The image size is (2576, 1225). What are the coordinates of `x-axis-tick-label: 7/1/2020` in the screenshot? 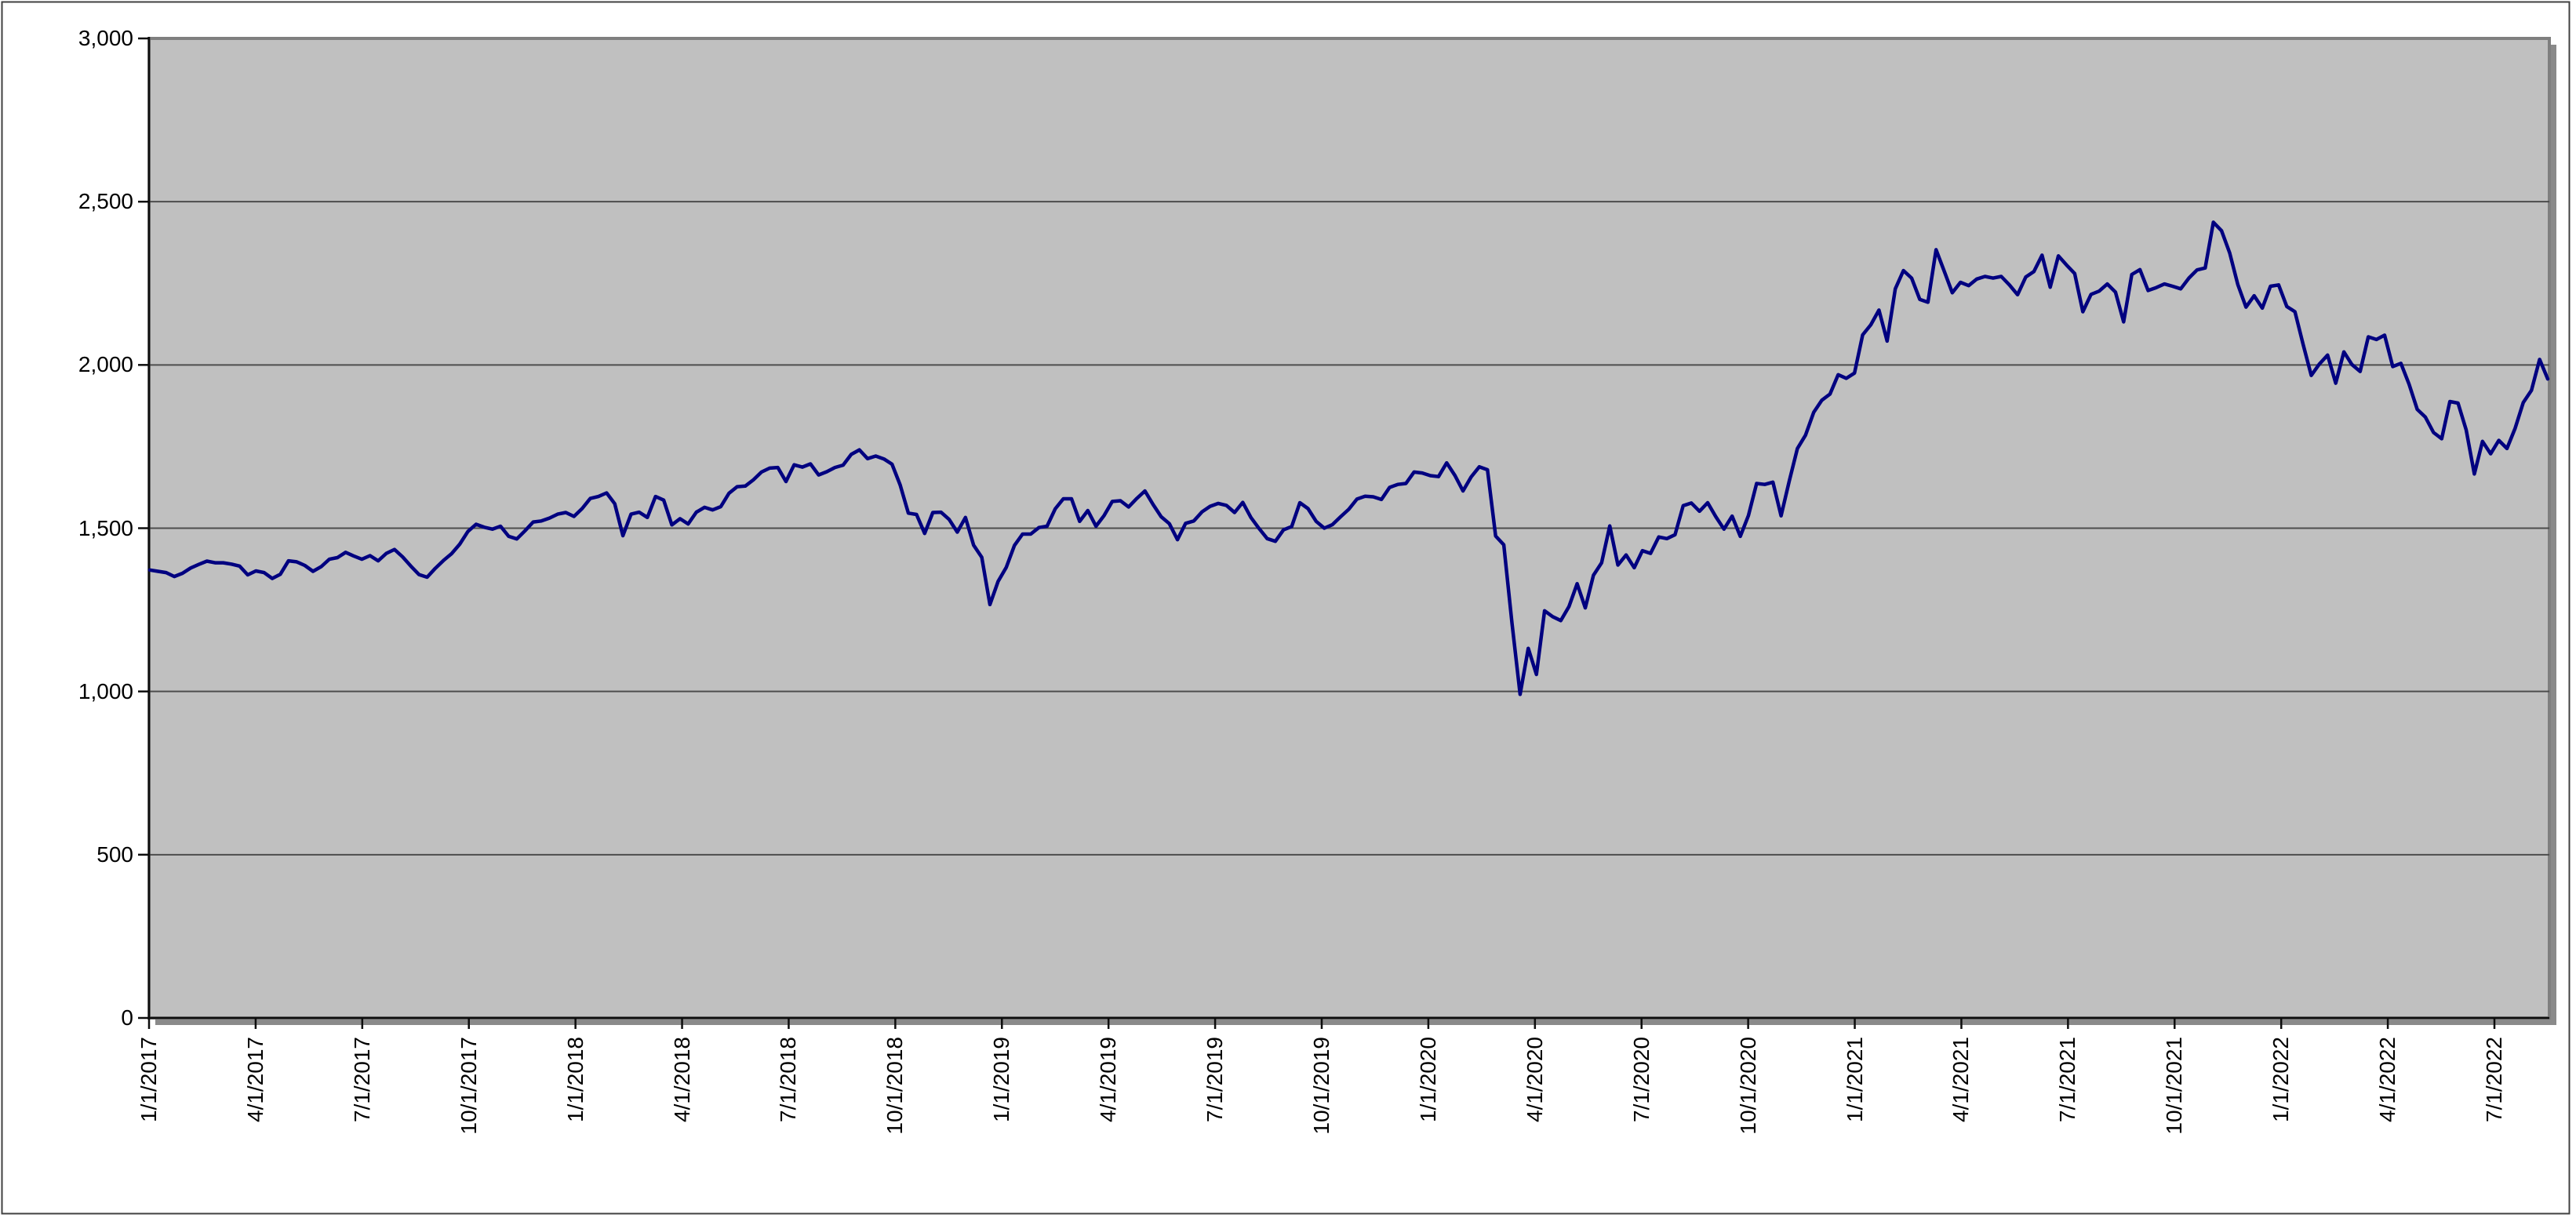 It's located at (1641, 1079).